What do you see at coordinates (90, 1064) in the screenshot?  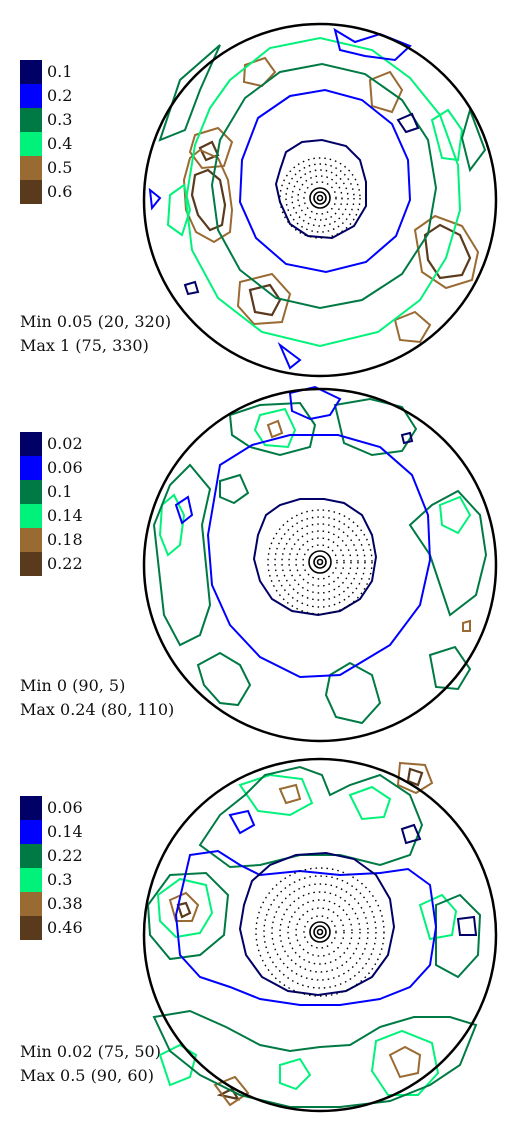 I see `stats-3: Min 0.02 (75, 50) Max 0.5 (90, 60)` at bounding box center [90, 1064].